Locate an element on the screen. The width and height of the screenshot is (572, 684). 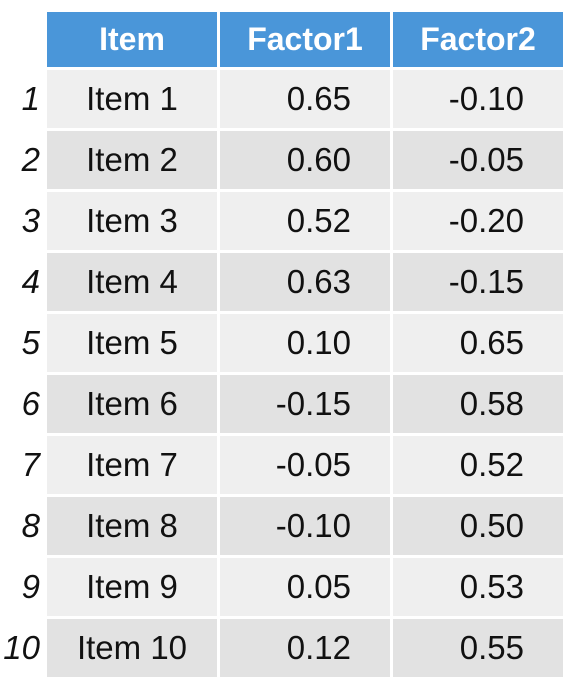
item-cell: Item 3 is located at coordinates (132, 221).